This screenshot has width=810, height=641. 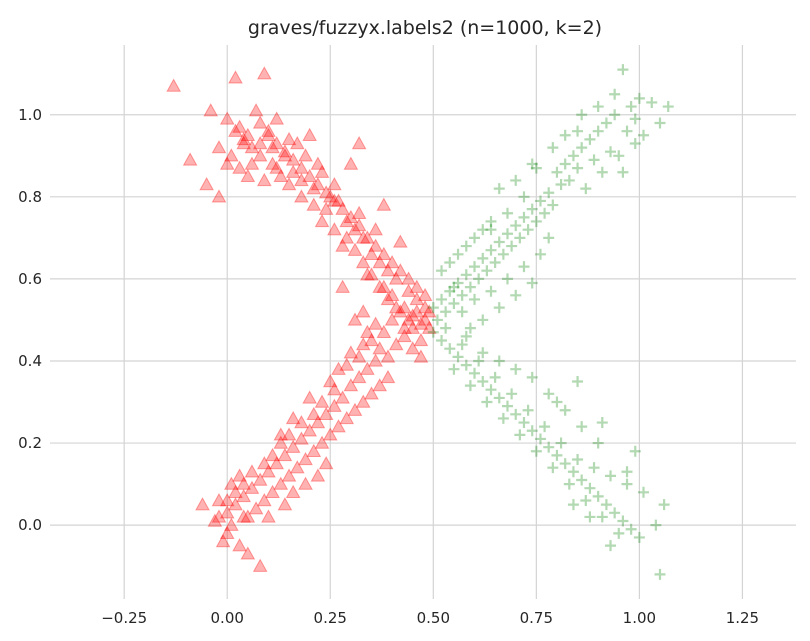 What do you see at coordinates (30, 279) in the screenshot?
I see `y-tick-label: 0.6` at bounding box center [30, 279].